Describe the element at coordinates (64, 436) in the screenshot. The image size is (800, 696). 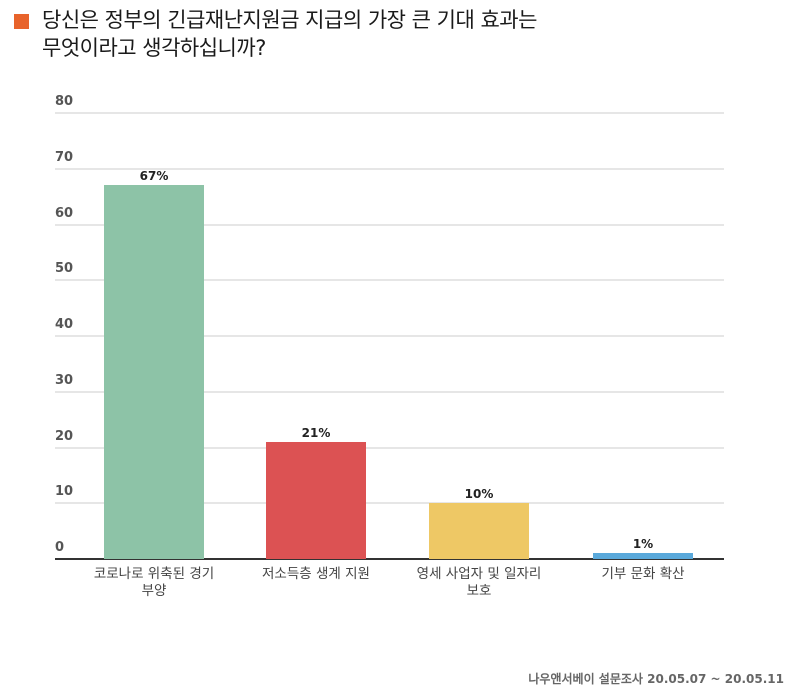
I see `y-tick-label: 20` at that location.